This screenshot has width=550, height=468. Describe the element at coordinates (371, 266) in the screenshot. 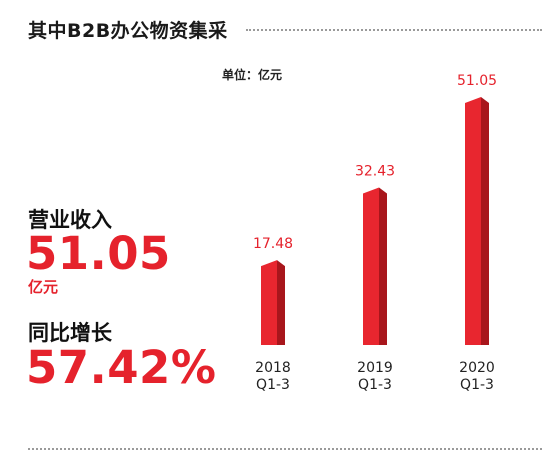

I see `bar-front-2019` at that location.